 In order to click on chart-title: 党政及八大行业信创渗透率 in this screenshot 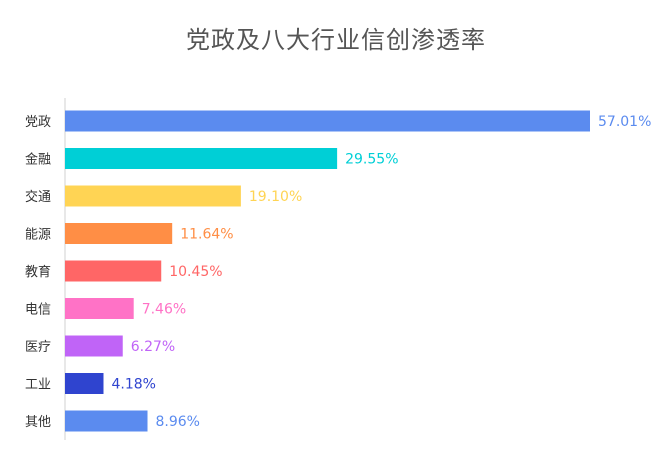, I will do `click(336, 40)`.